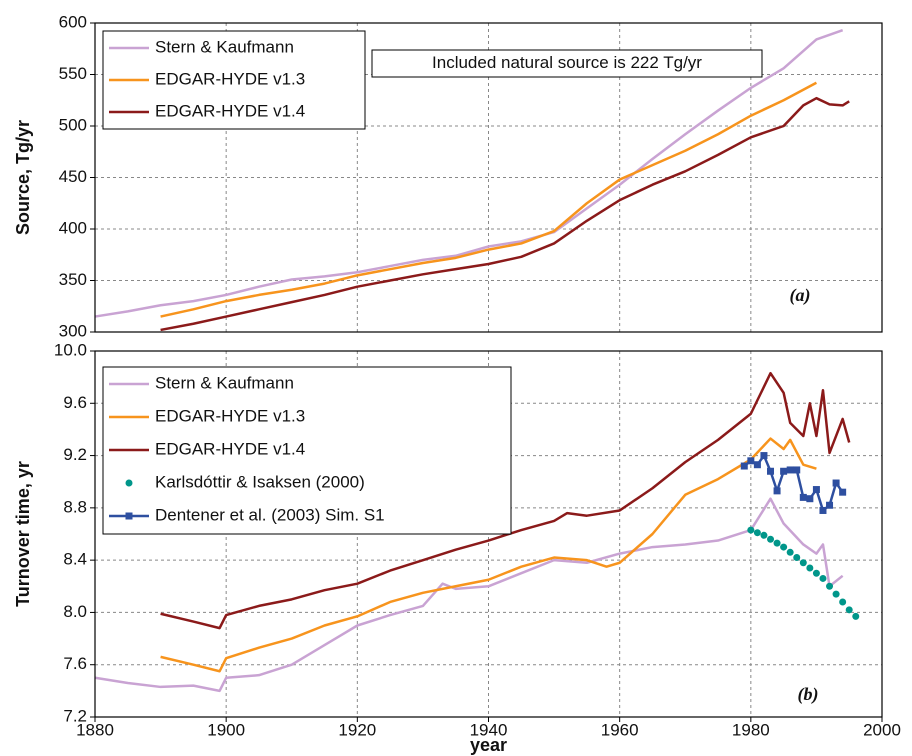  What do you see at coordinates (73, 176) in the screenshot?
I see `y-tick-label: 450` at bounding box center [73, 176].